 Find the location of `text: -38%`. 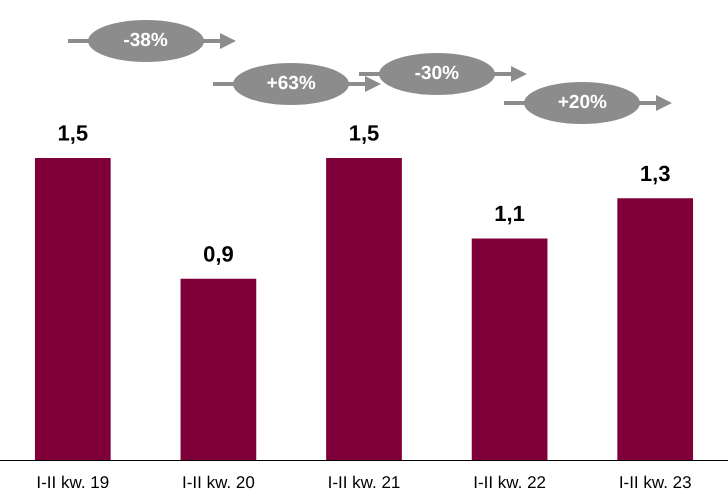

text: -38% is located at coordinates (146, 41).